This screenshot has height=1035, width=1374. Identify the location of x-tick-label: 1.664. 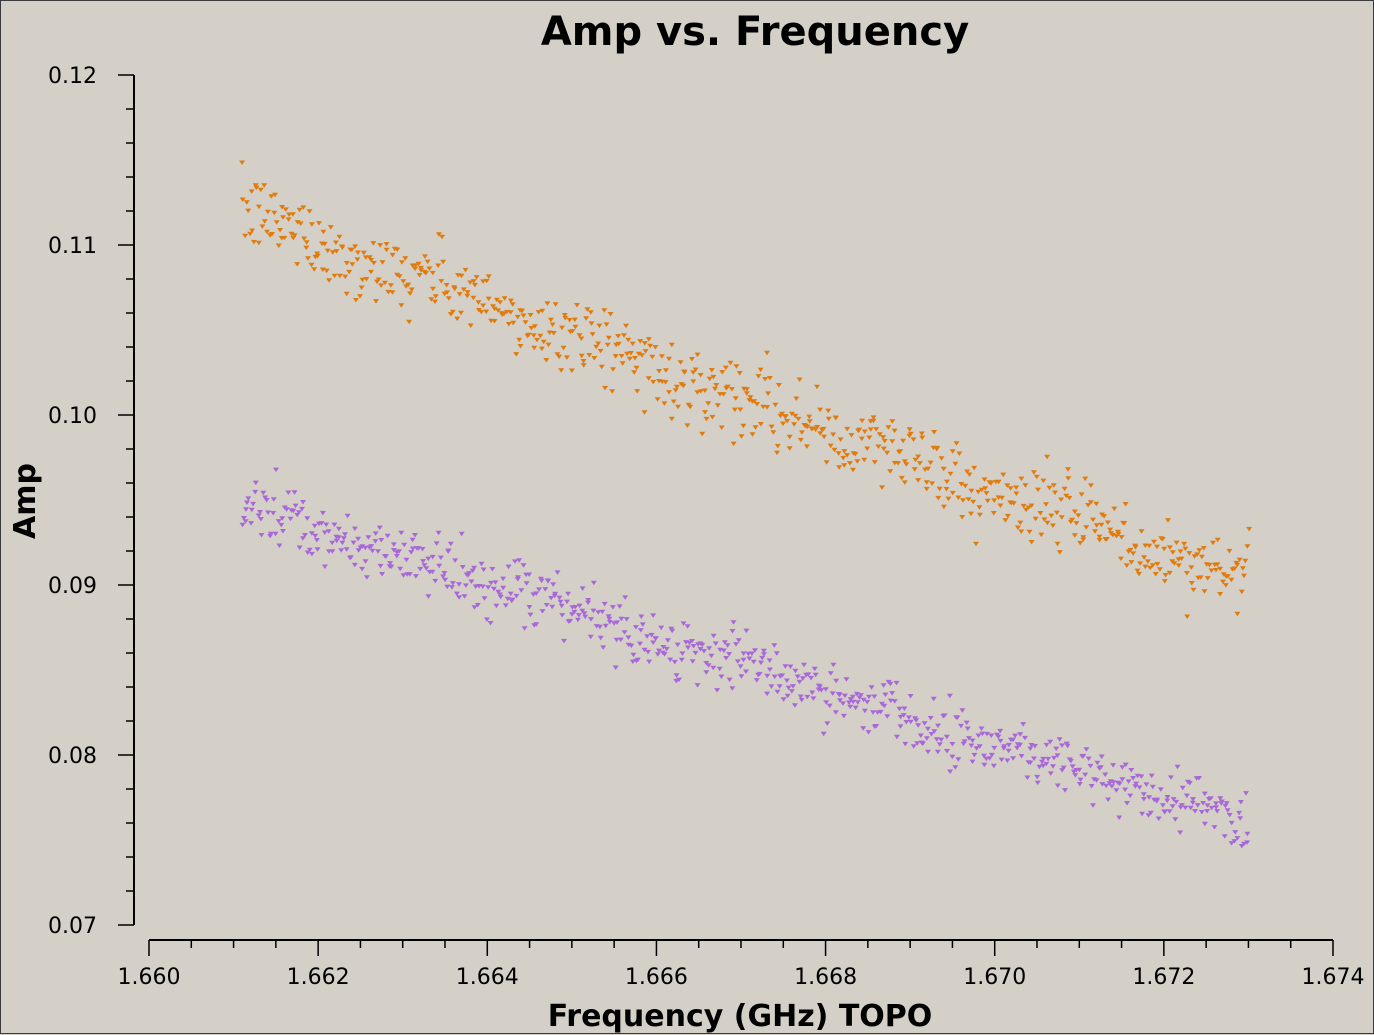
(487, 977).